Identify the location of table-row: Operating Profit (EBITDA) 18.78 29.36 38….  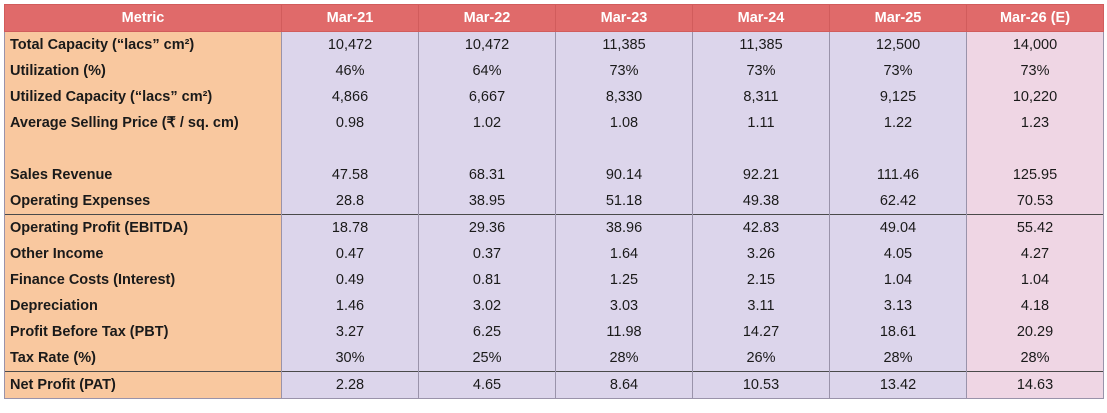
(554, 227).